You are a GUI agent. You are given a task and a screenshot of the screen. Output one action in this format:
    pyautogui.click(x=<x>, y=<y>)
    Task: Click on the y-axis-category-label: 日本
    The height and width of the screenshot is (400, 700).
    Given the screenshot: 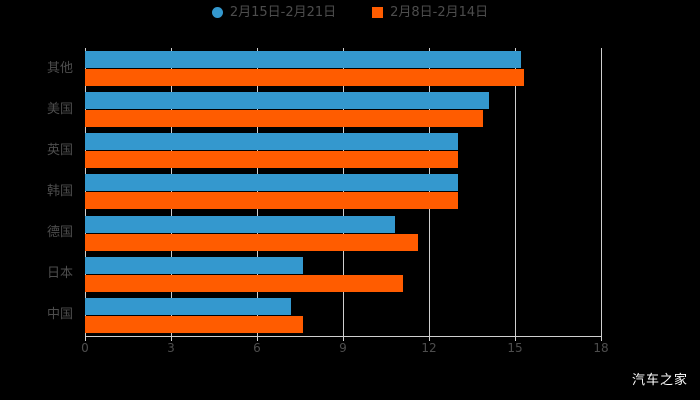 What is the action you would take?
    pyautogui.click(x=59, y=274)
    